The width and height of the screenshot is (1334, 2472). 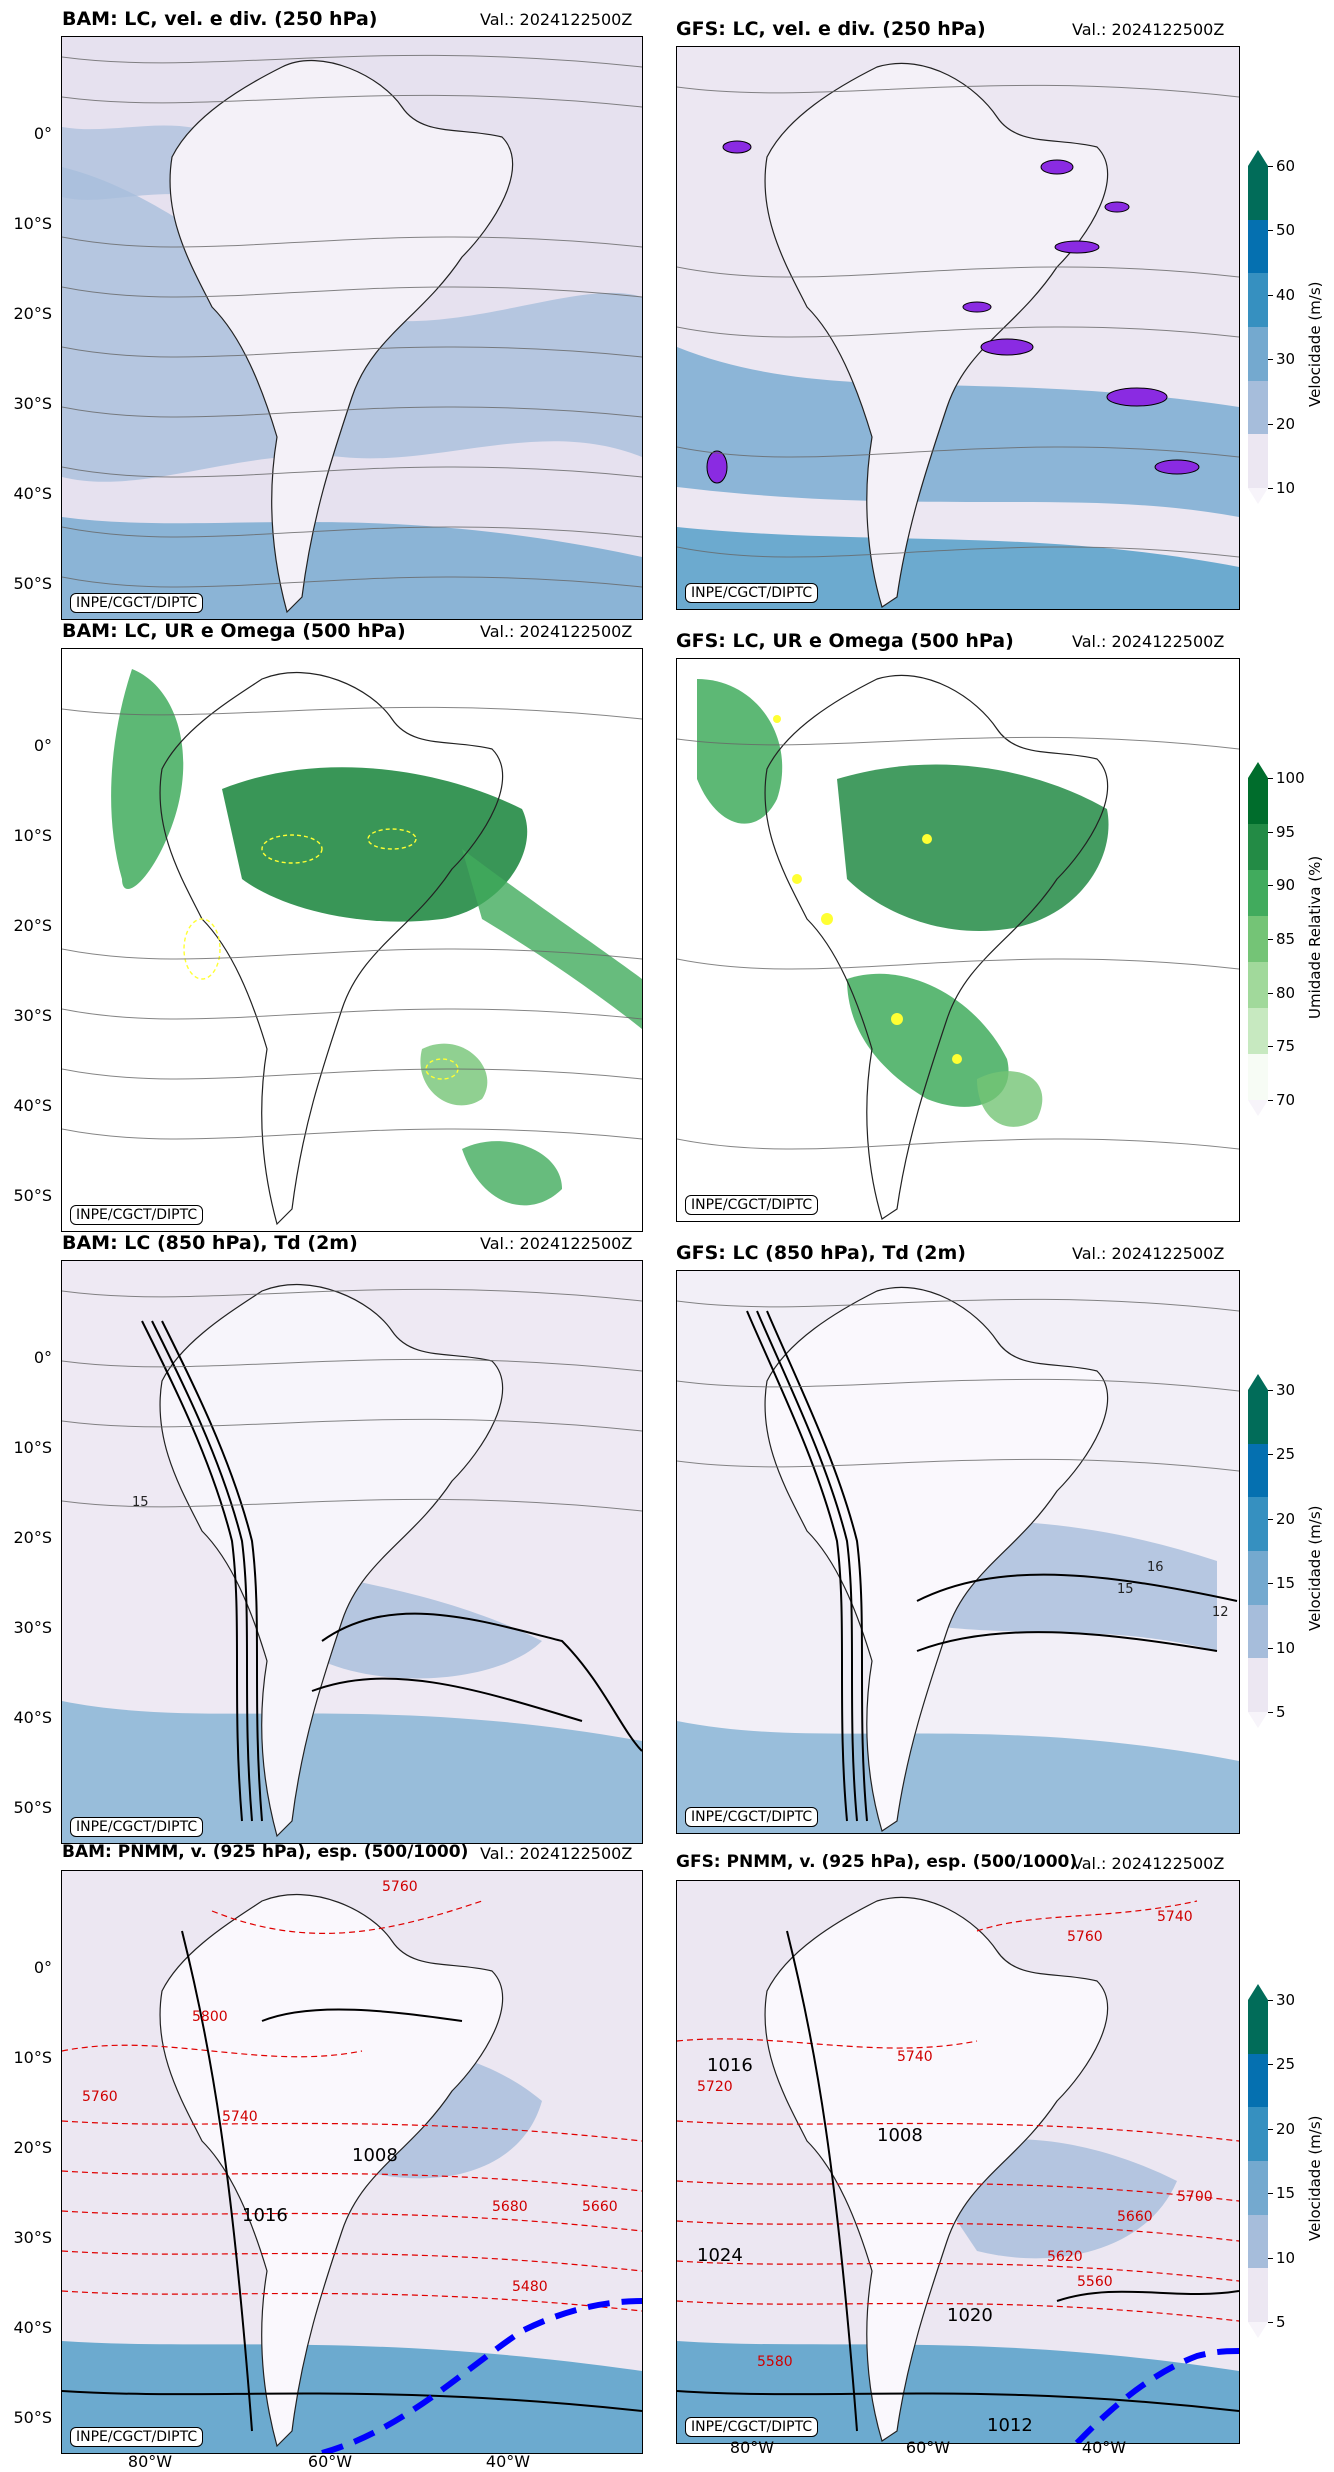 What do you see at coordinates (1286, 939) in the screenshot?
I see `colorbar-tick-label: 85` at bounding box center [1286, 939].